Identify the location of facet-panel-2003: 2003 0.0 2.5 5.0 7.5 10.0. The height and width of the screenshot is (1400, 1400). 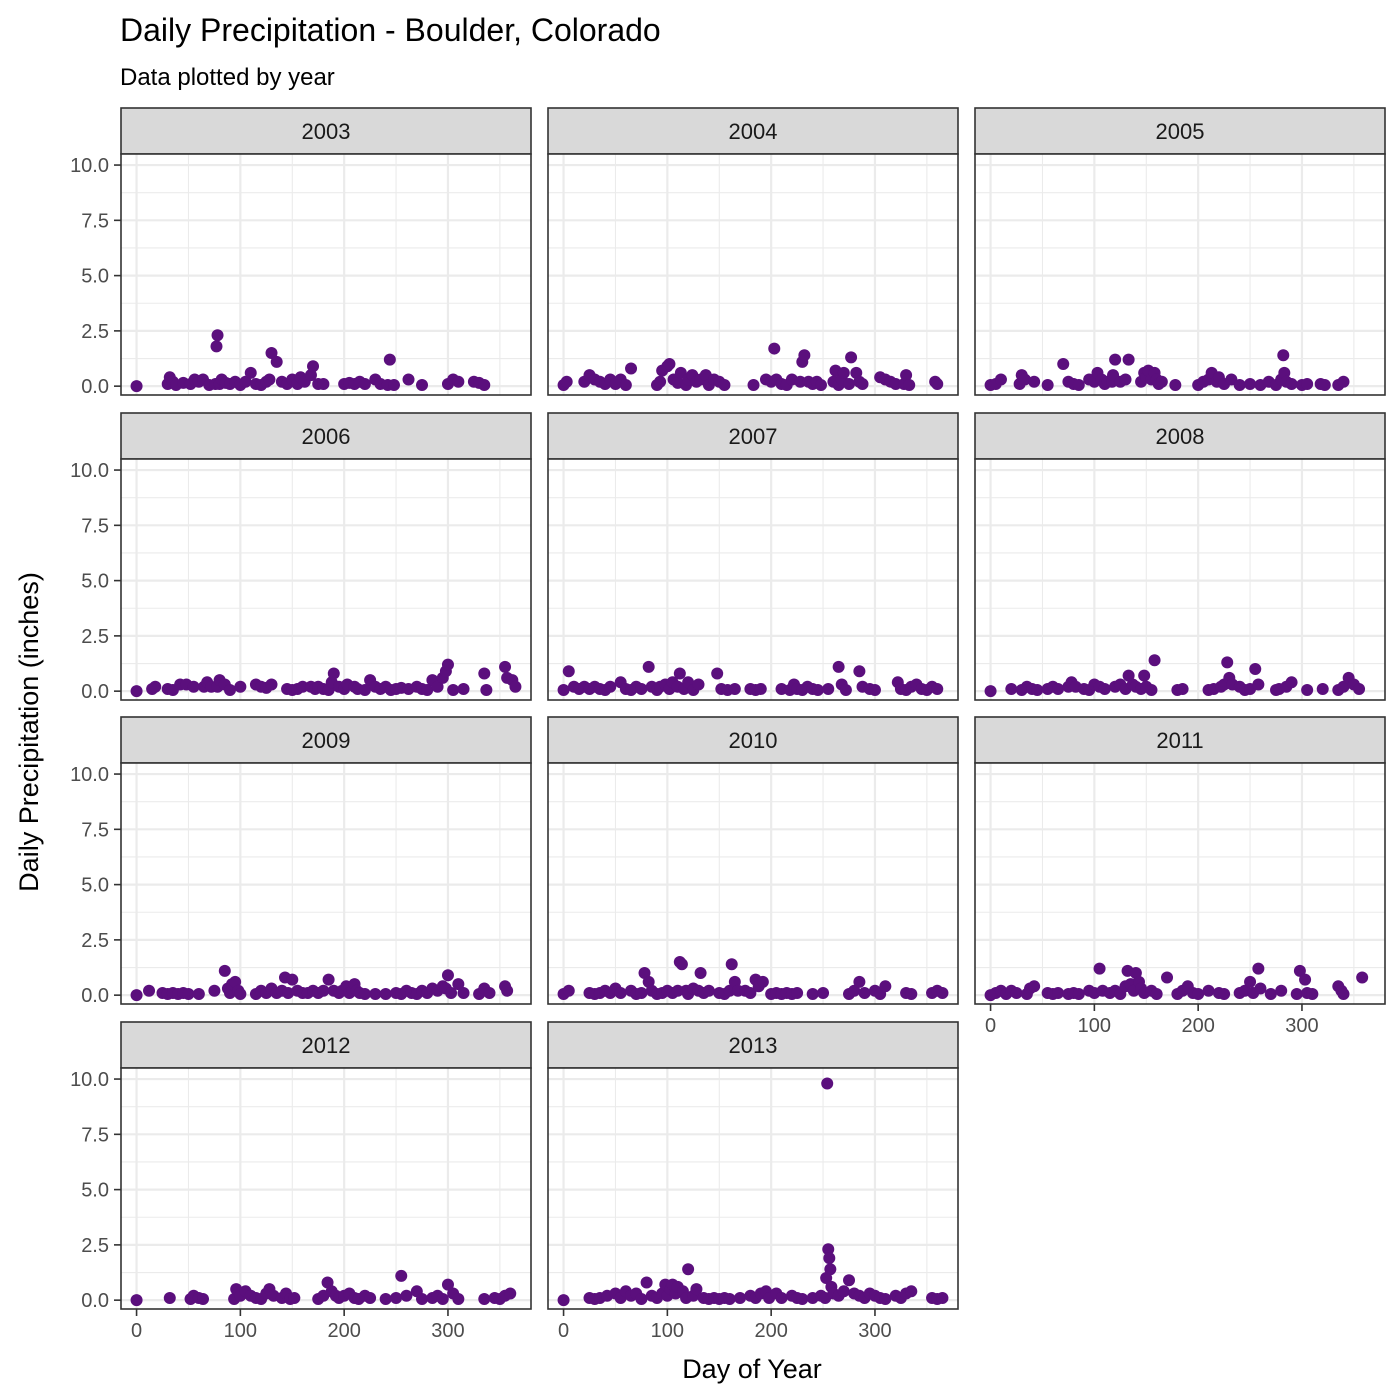
(301, 252).